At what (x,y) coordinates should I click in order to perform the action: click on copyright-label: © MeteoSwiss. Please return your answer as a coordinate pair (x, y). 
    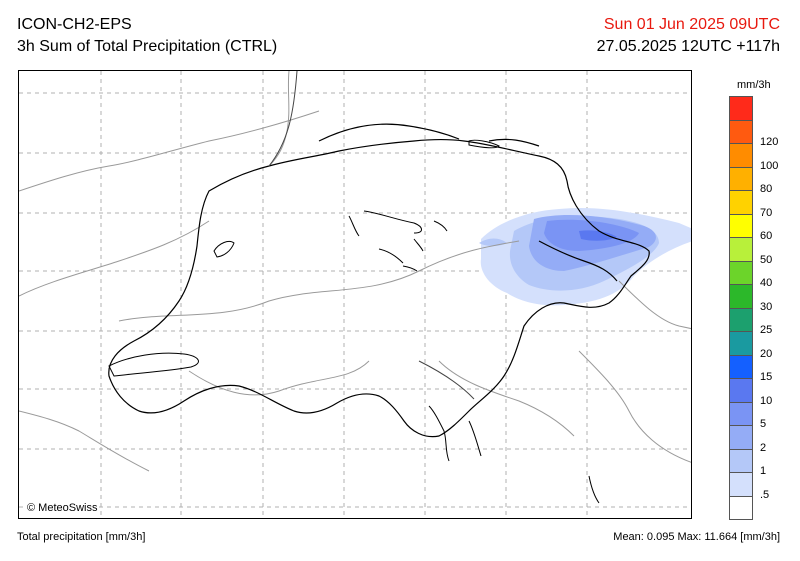
    Looking at the image, I should click on (62, 508).